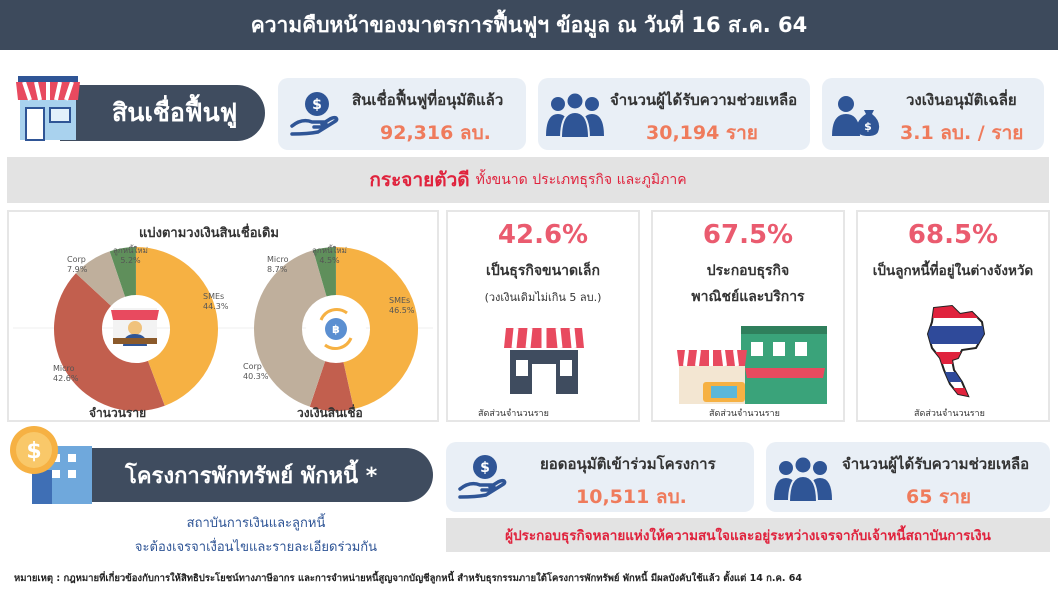 Image resolution: width=1058 pixels, height=599 pixels. What do you see at coordinates (216, 301) in the screenshot?
I see `count-label-smes: SMEs 44.3%` at bounding box center [216, 301].